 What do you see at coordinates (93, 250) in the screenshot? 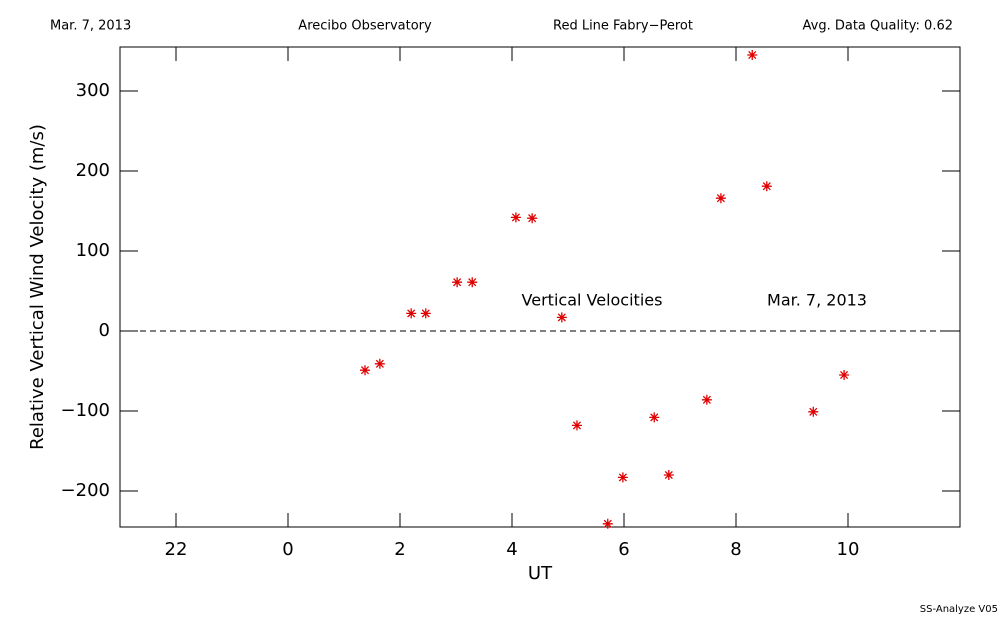
I see `y-tick-label: 100` at bounding box center [93, 250].